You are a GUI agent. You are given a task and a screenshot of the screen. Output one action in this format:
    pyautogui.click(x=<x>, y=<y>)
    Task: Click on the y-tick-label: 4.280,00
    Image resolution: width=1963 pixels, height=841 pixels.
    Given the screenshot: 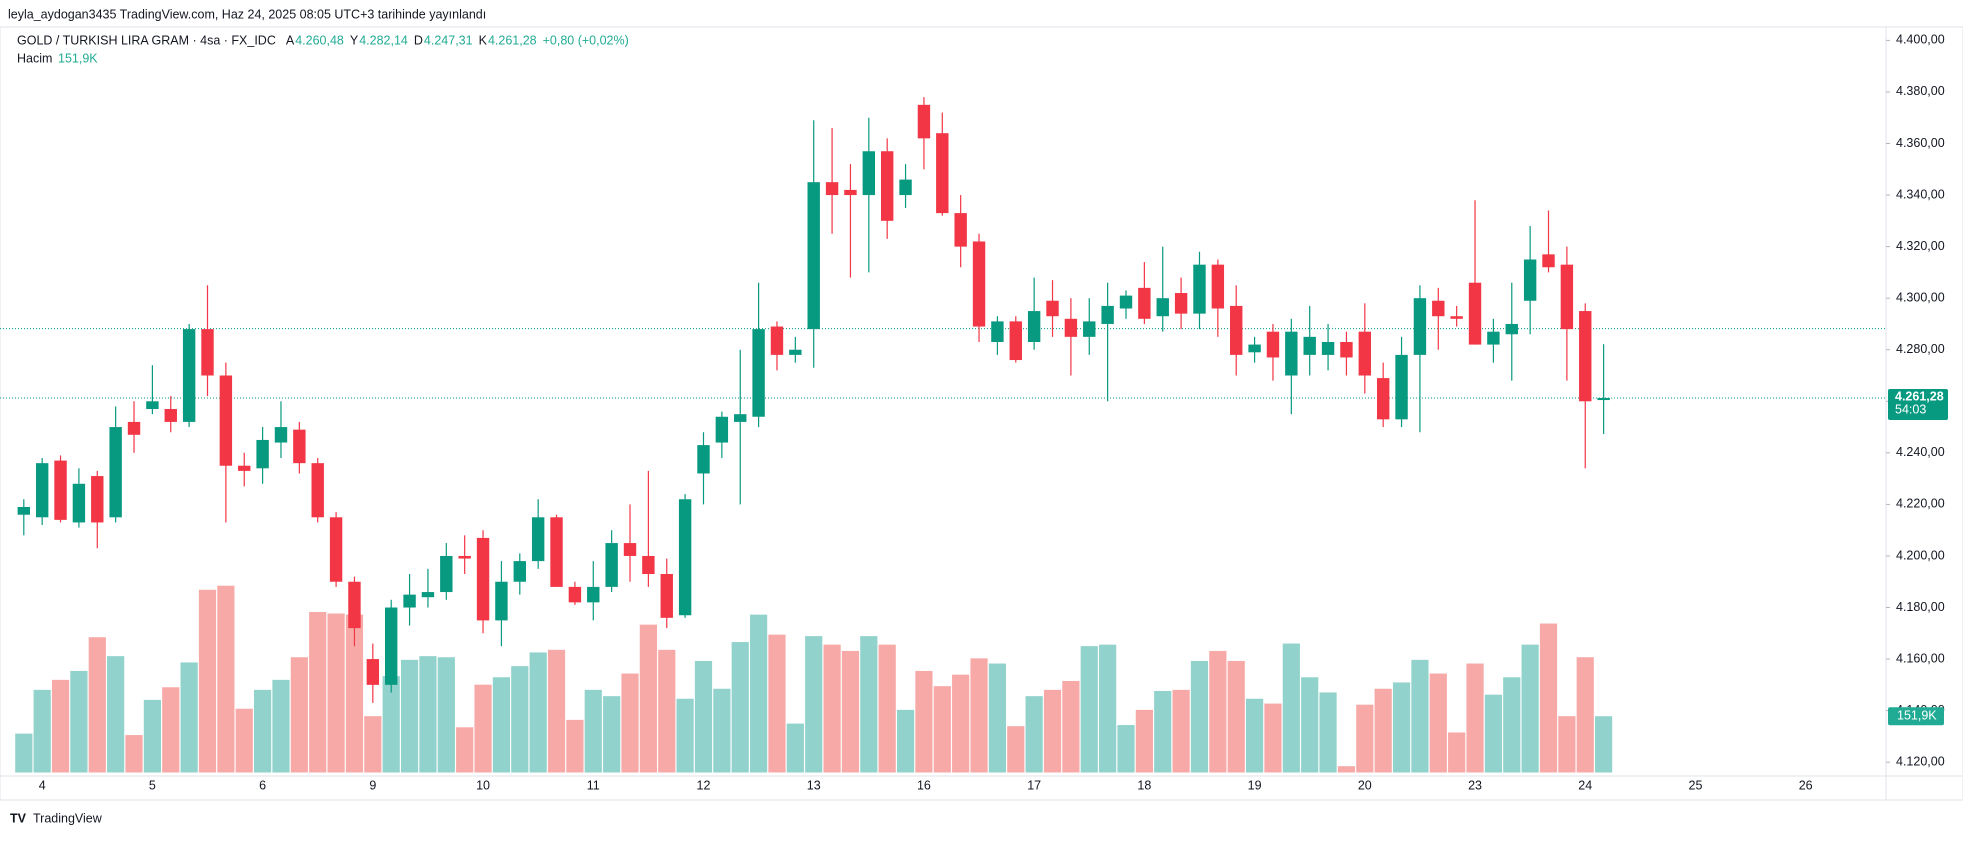 What is the action you would take?
    pyautogui.click(x=1920, y=349)
    